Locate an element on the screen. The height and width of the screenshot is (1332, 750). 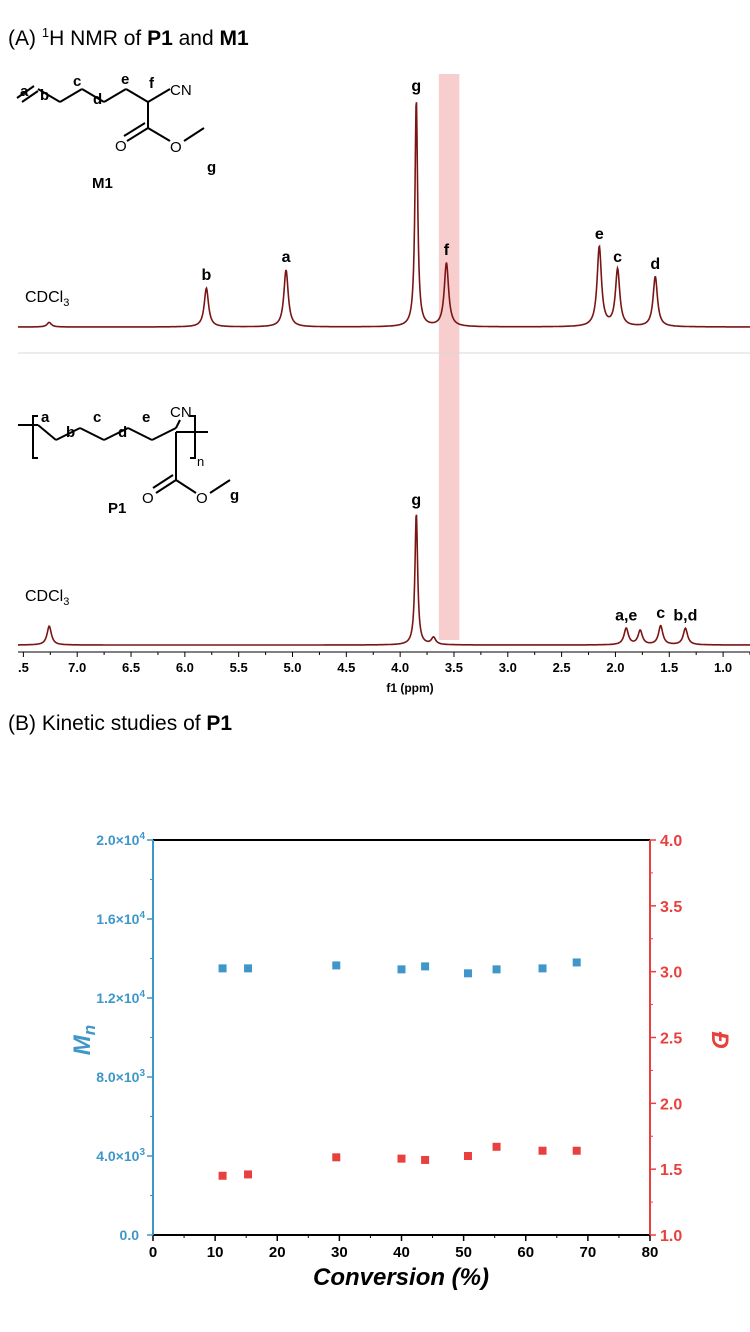
p1-label-b: b is located at coordinates (70, 432).